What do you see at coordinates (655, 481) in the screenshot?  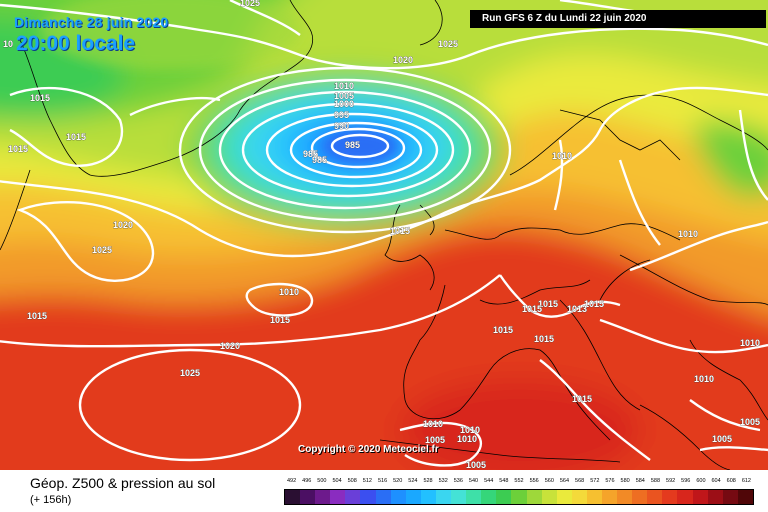 I see `color-scale-tick: 588` at bounding box center [655, 481].